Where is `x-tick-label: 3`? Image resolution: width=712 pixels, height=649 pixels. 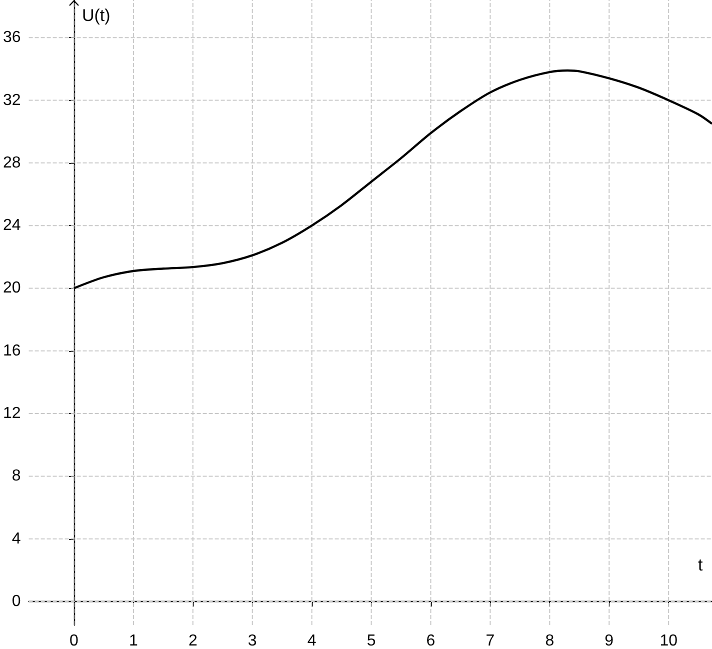 x-tick-label: 3 is located at coordinates (252, 640).